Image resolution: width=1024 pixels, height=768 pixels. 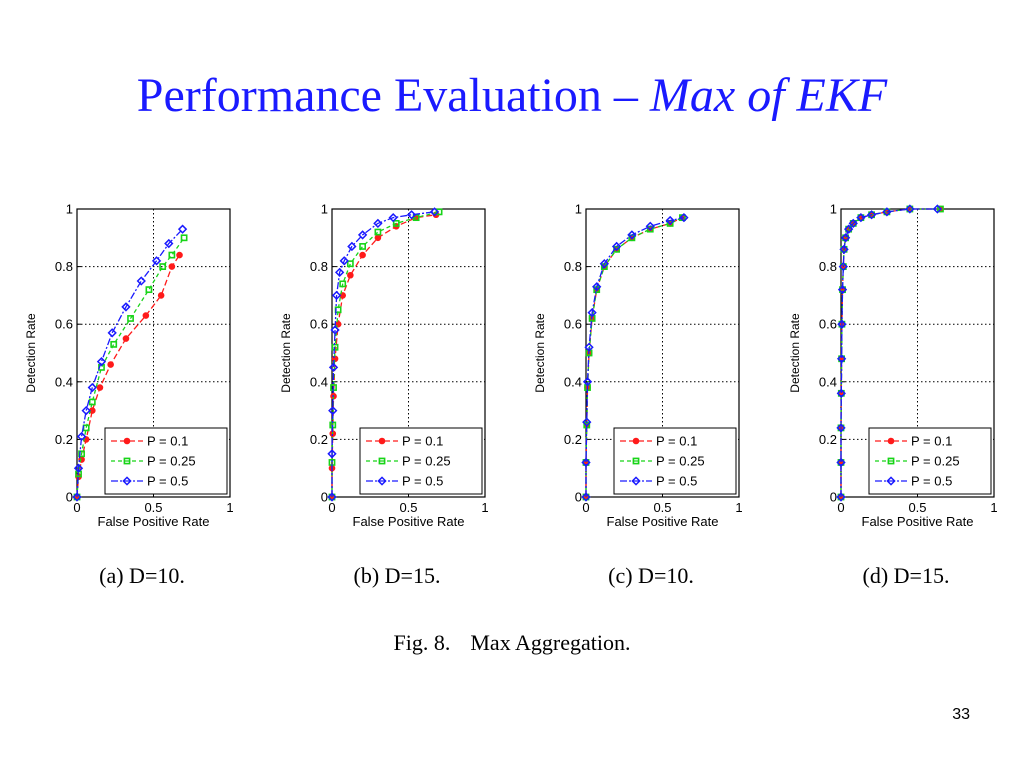 What do you see at coordinates (397, 575) in the screenshot?
I see `subcaption-b: (b) D=15.` at bounding box center [397, 575].